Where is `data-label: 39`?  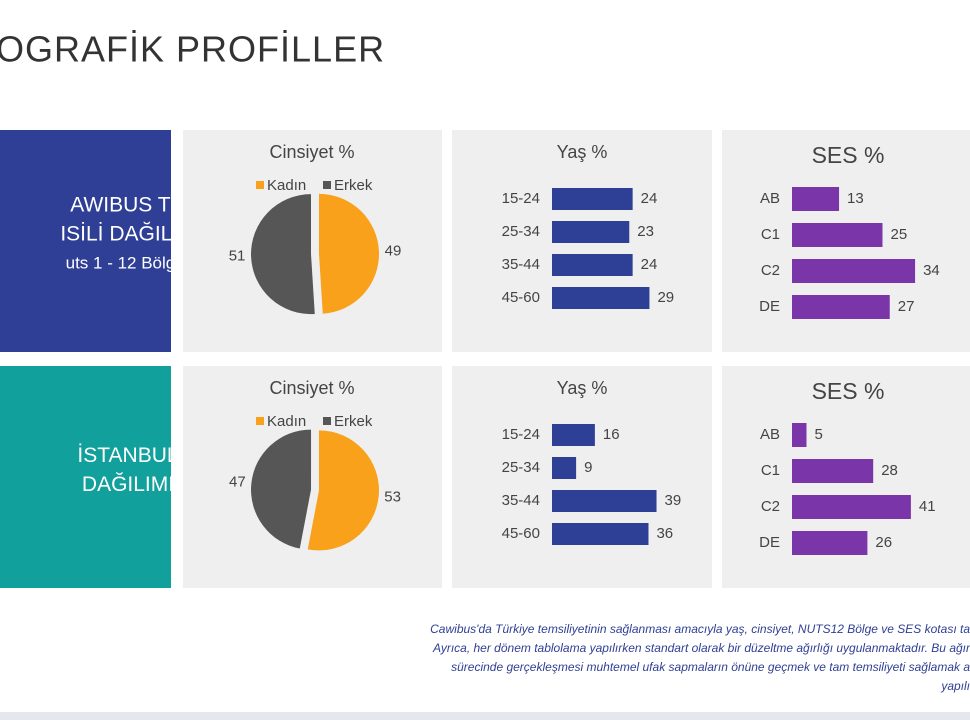 data-label: 39 is located at coordinates (673, 500).